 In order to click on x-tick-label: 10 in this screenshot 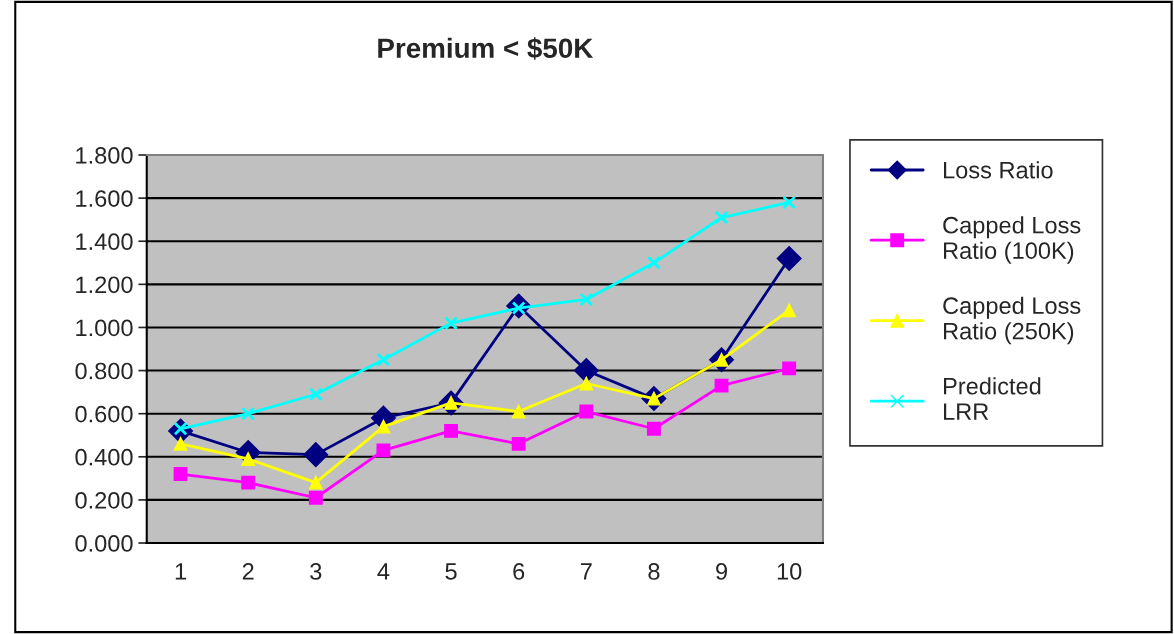, I will do `click(789, 571)`.